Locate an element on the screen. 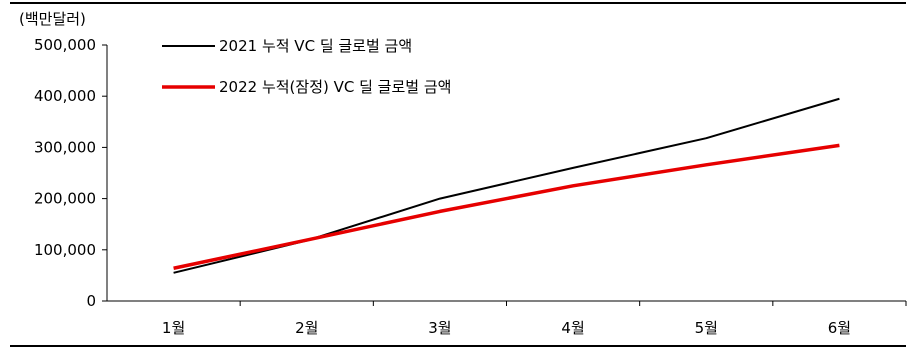  y-tick-label: 100,000 is located at coordinates (65, 250).